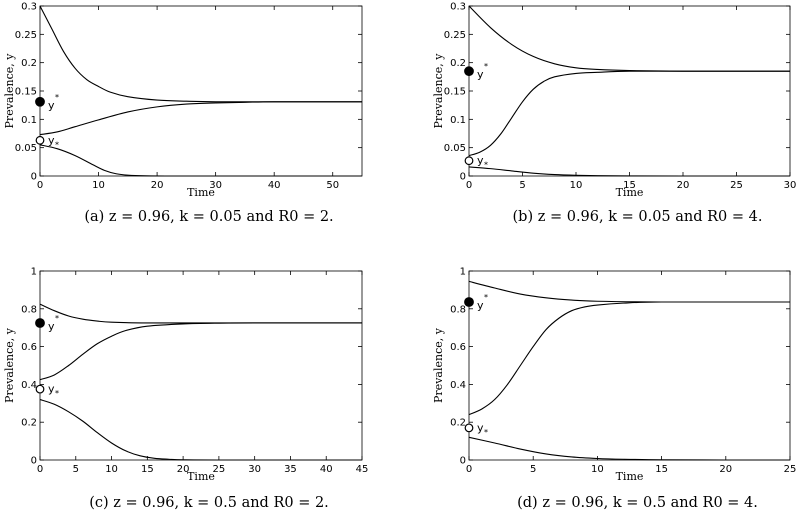  Describe the element at coordinates (637, 503) in the screenshot. I see `panel-caption: (d) z = 0.96, k = 0.5 and R0 = 4.` at that location.